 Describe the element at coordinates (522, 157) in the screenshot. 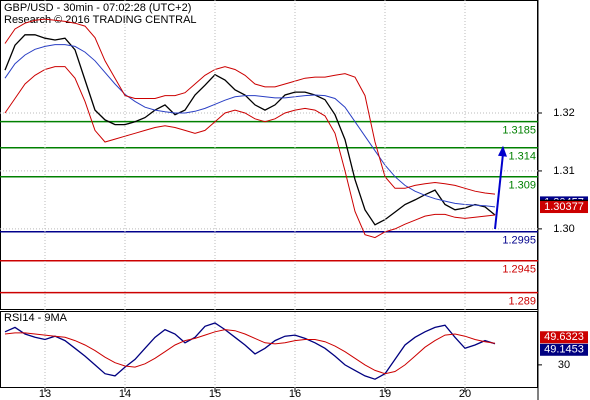

I see `level-label: 1.314` at that location.